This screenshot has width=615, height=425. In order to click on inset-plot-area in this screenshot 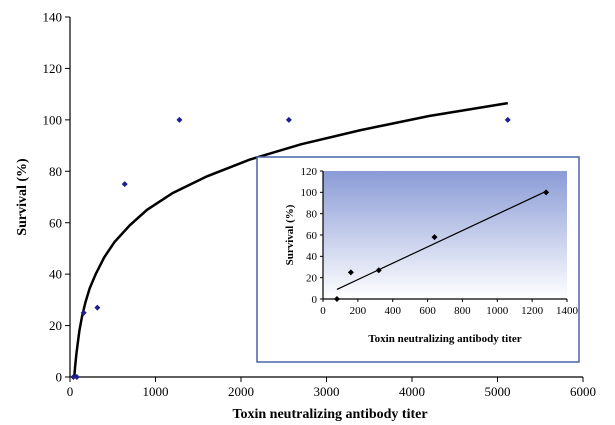, I will do `click(445, 235)`.